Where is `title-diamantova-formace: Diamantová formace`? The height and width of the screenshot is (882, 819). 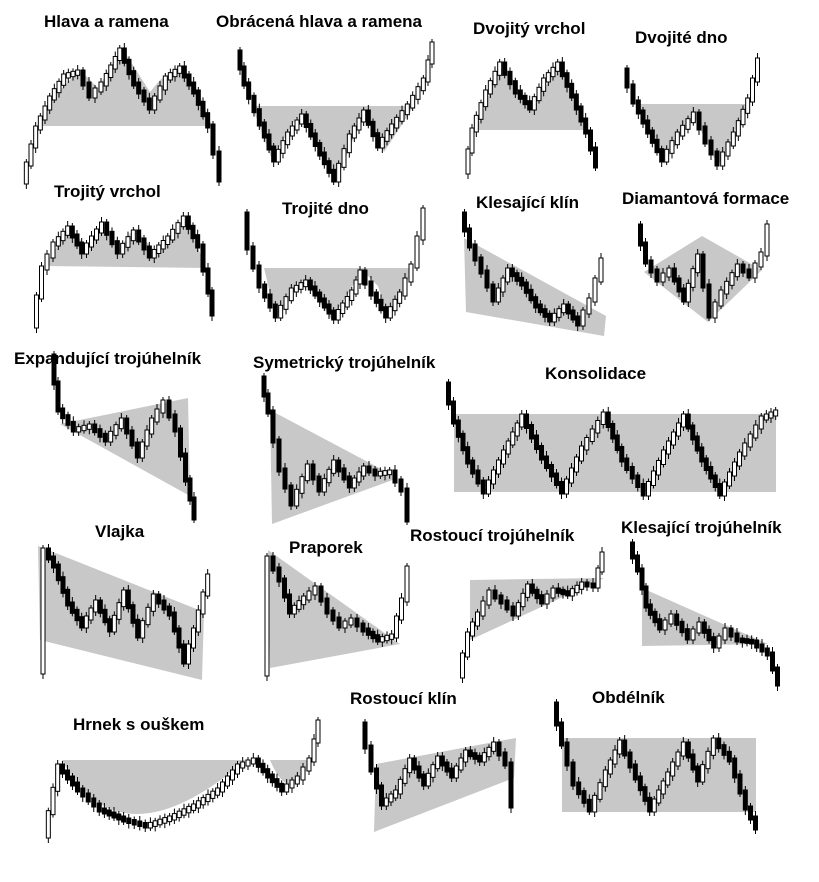
title-diamantova-formace: Diamantová formace is located at coordinates (706, 198).